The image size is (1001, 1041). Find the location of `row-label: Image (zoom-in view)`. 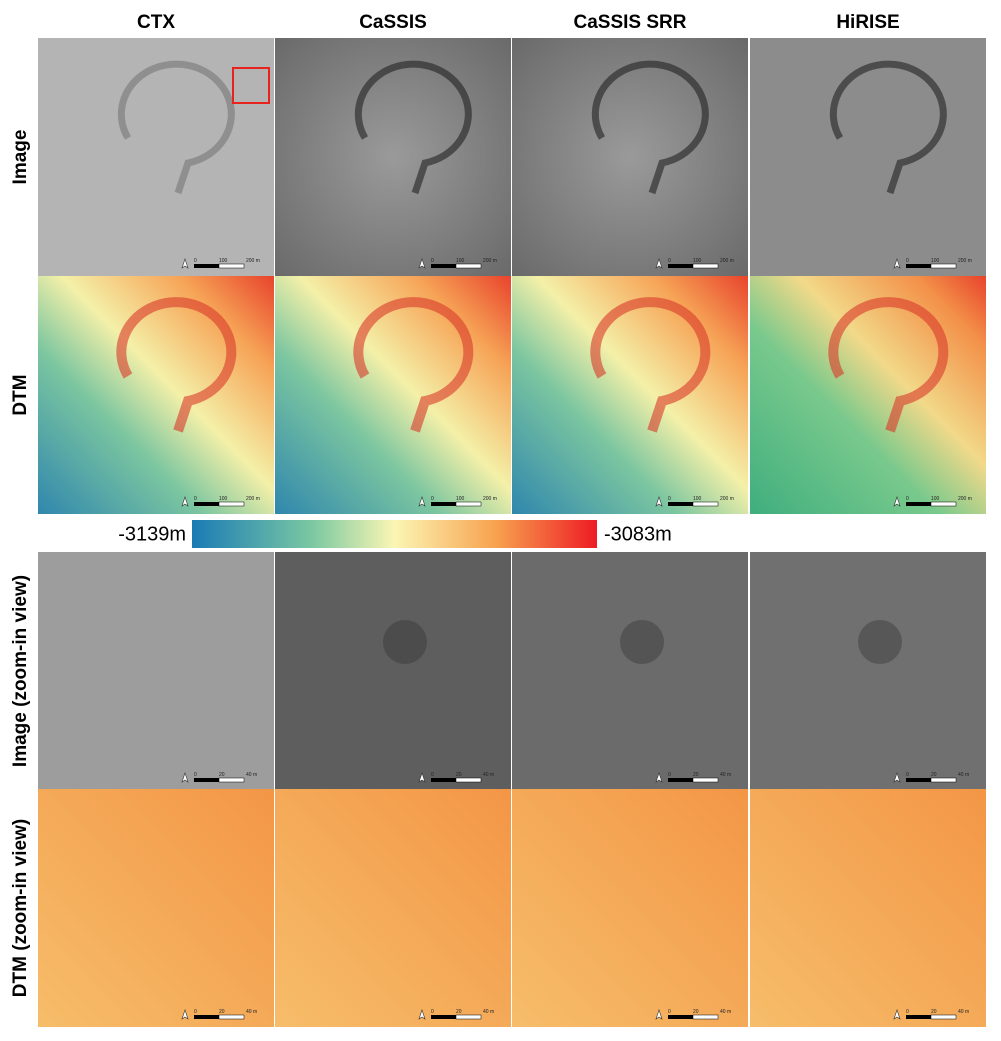

row-label: Image (zoom-in view) is located at coordinates (20, 671).